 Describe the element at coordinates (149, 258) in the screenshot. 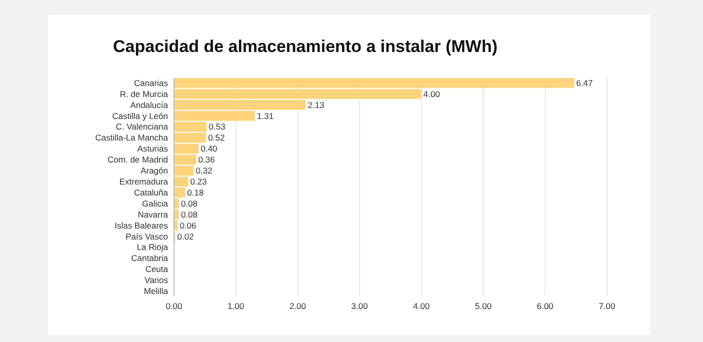

I see `y-tick-label: Cantabria` at that location.